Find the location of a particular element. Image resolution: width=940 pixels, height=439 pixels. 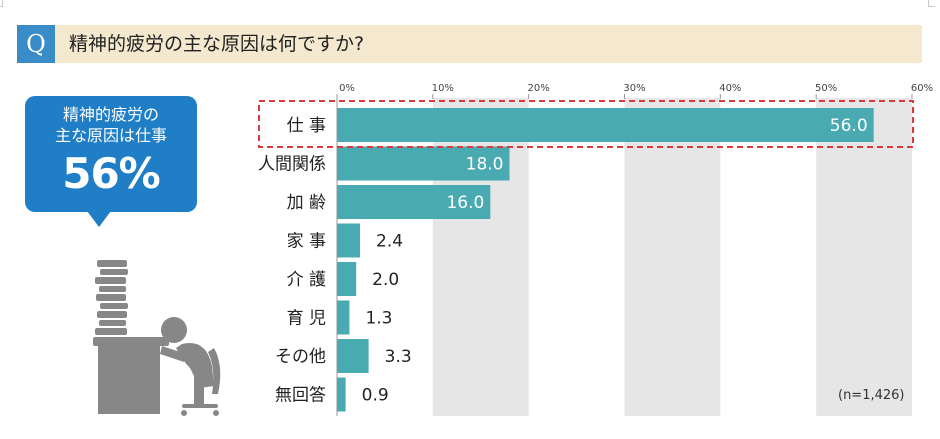

sample-size-note: (n=1,426) is located at coordinates (871, 395).